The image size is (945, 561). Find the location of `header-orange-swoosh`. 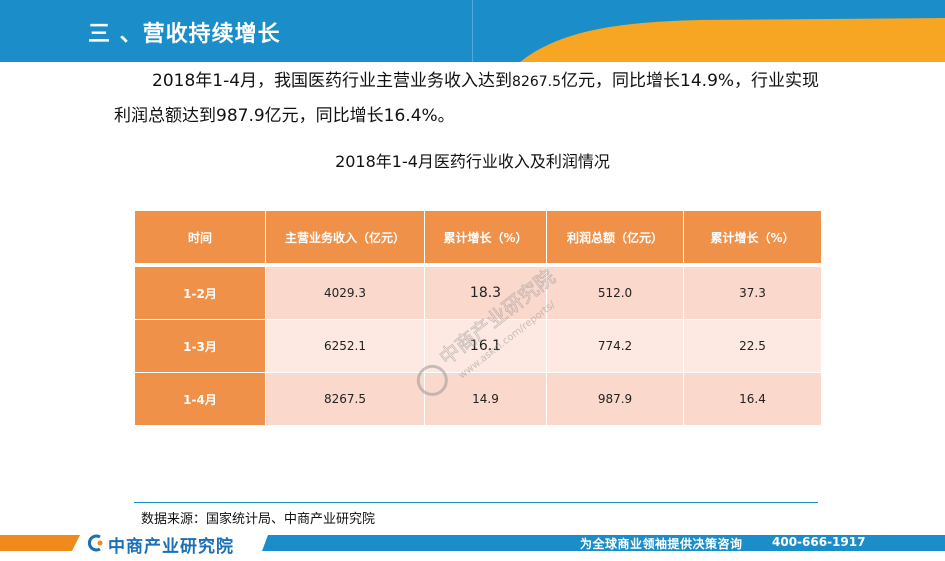

header-orange-swoosh is located at coordinates (732, 40).